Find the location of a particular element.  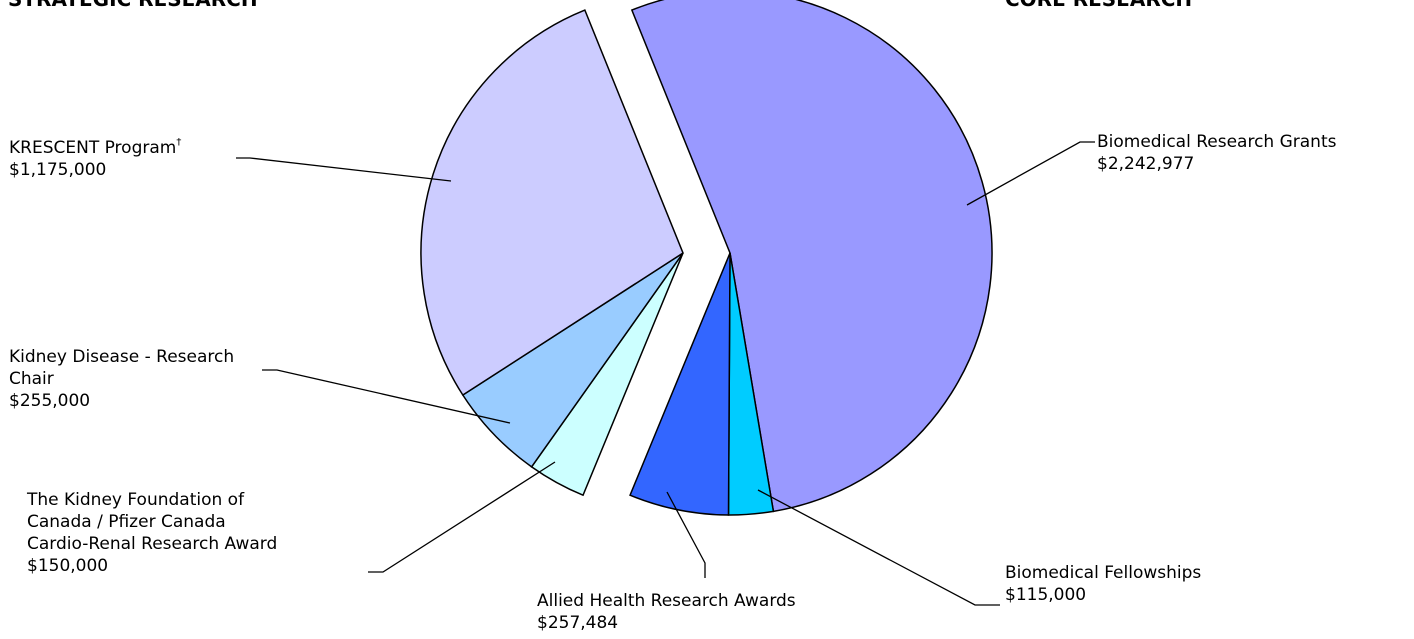

group-header-core-research: CORE RESEARCH is located at coordinates (1098, 5).